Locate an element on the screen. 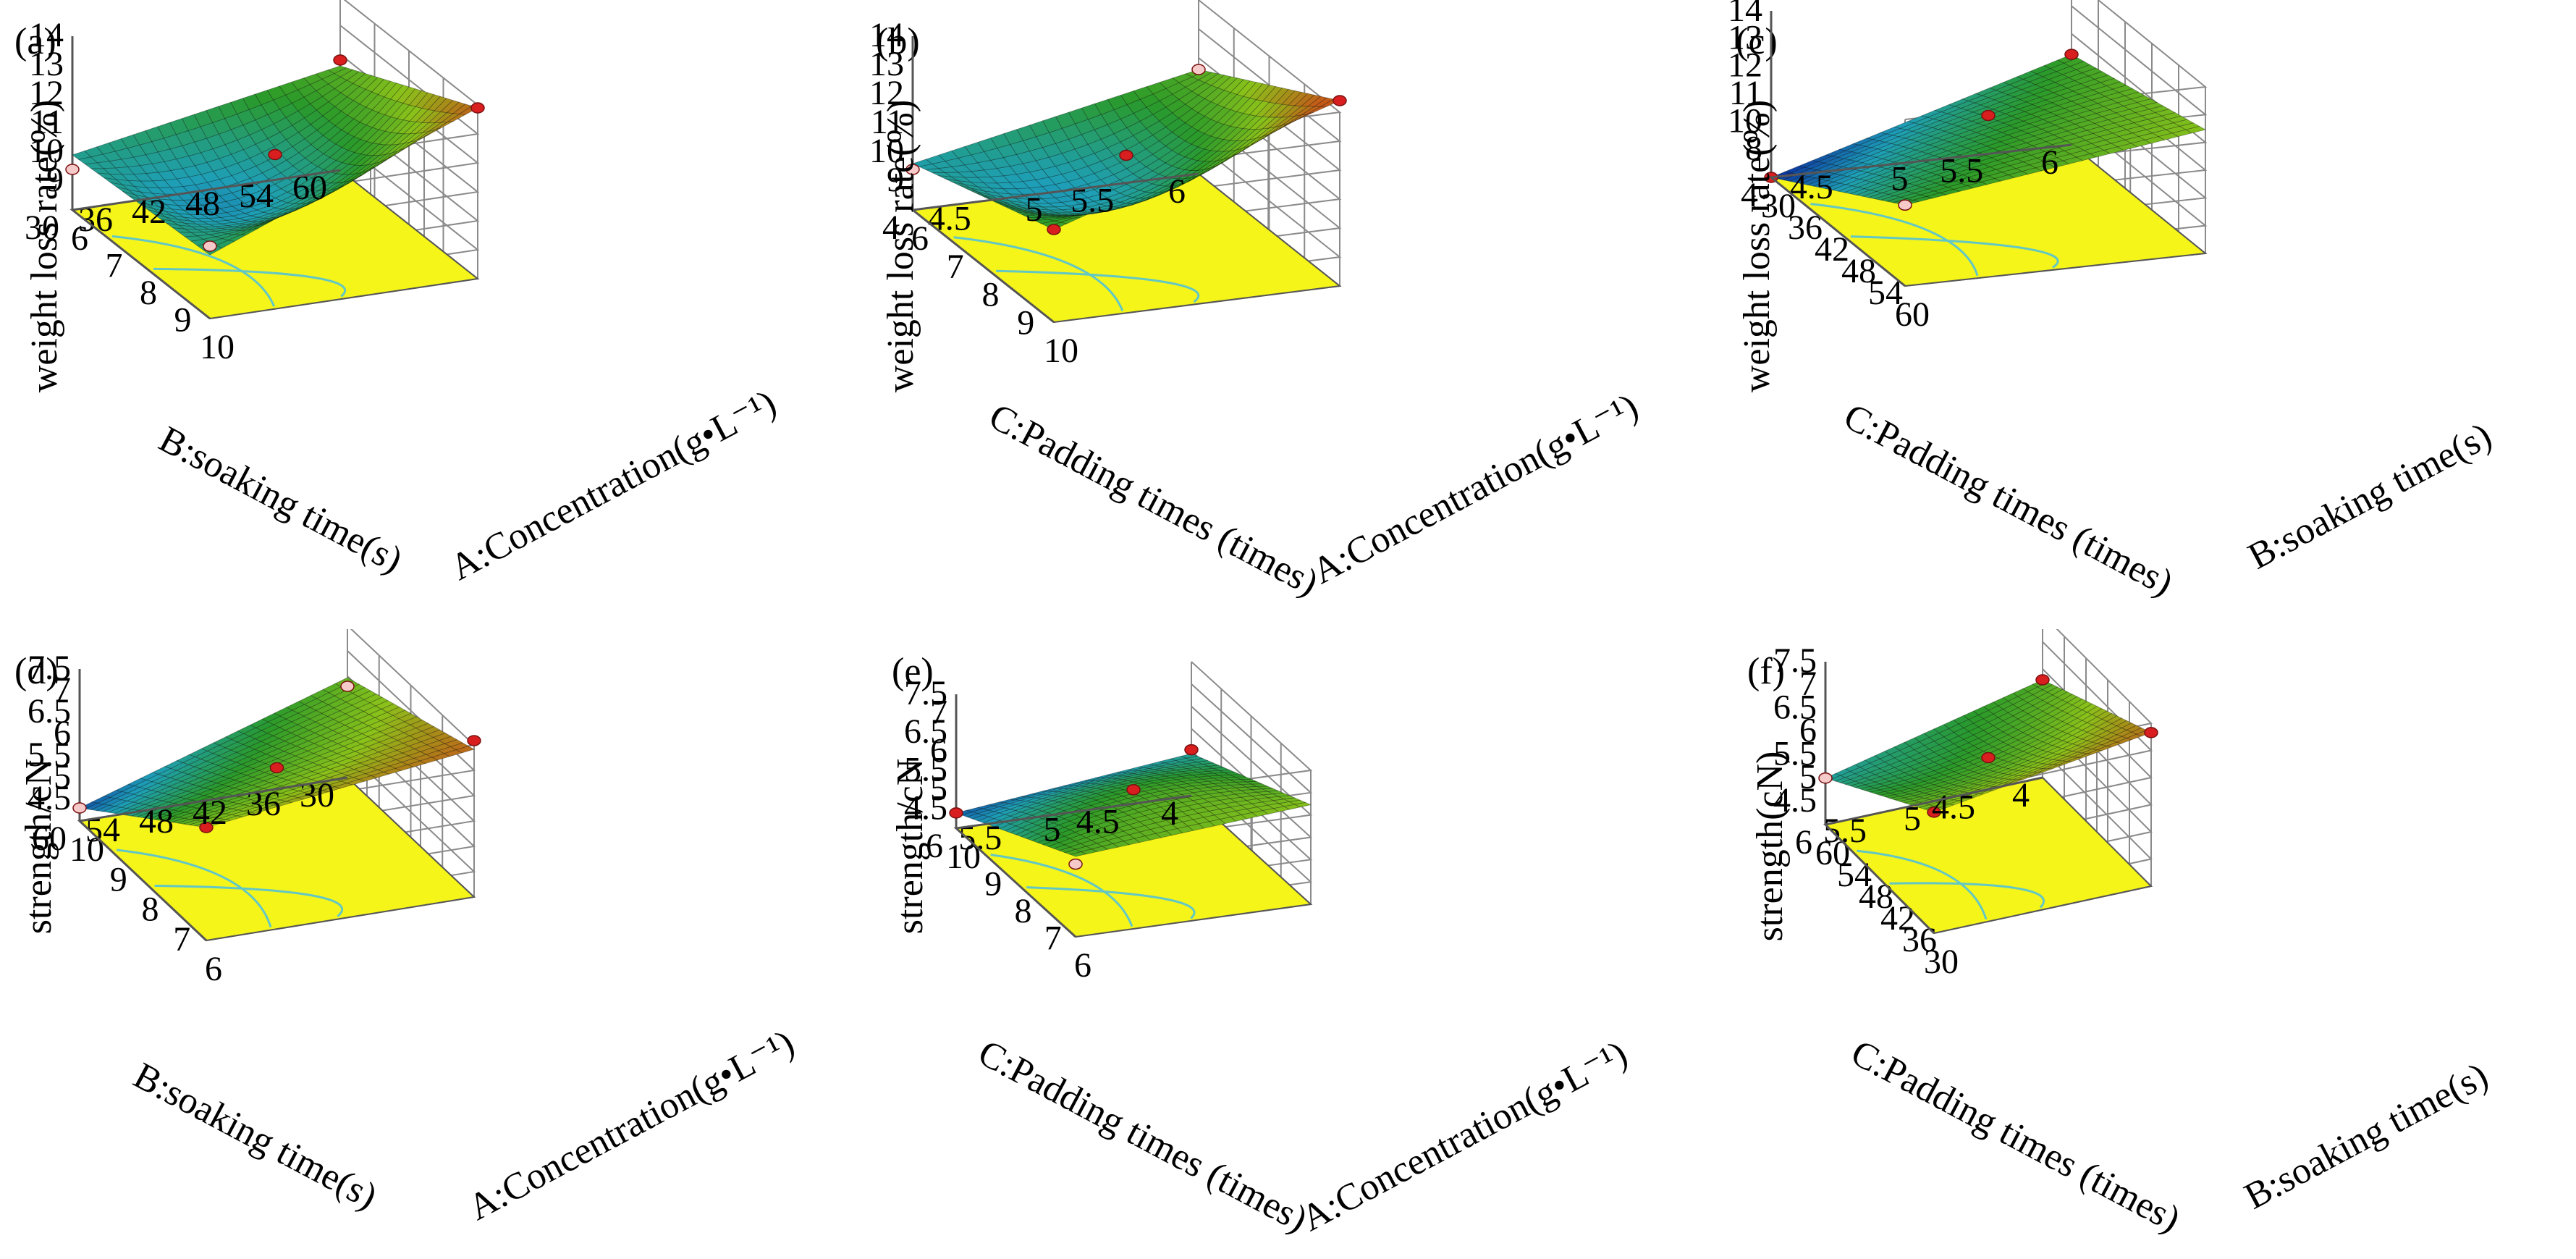 This screenshot has width=2576, height=1259. y-tick-label: 4.5 is located at coordinates (1795, 800).